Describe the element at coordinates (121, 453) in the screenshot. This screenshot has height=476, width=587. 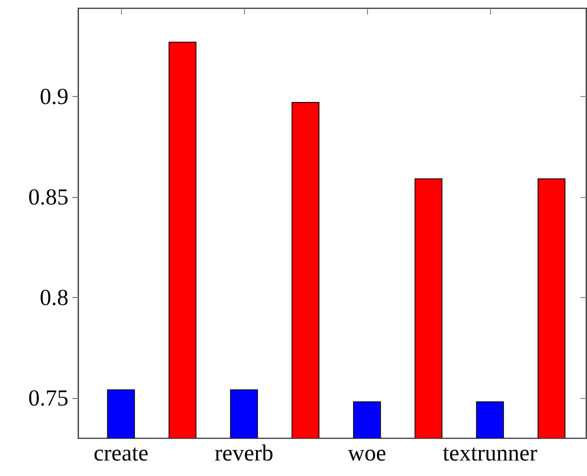
I see `x-tick-label: create` at that location.